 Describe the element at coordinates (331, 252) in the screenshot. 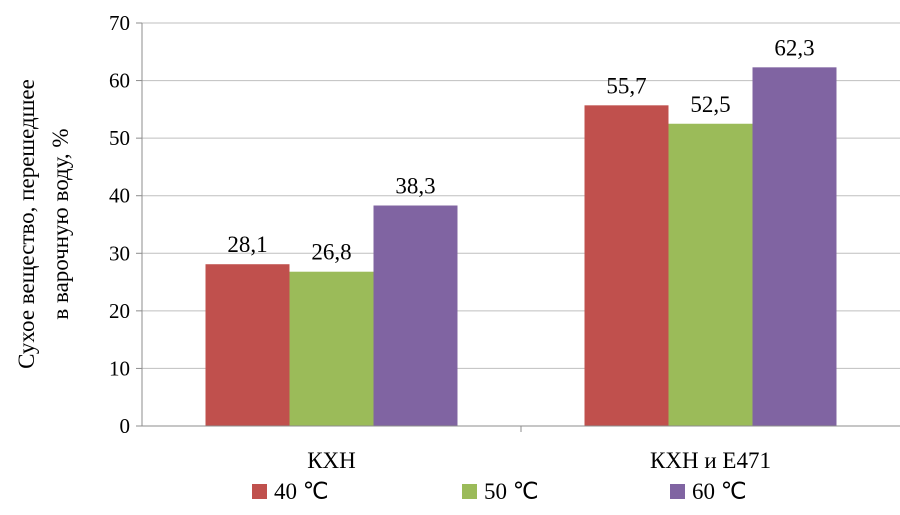

I see `data-label: 26,8` at that location.